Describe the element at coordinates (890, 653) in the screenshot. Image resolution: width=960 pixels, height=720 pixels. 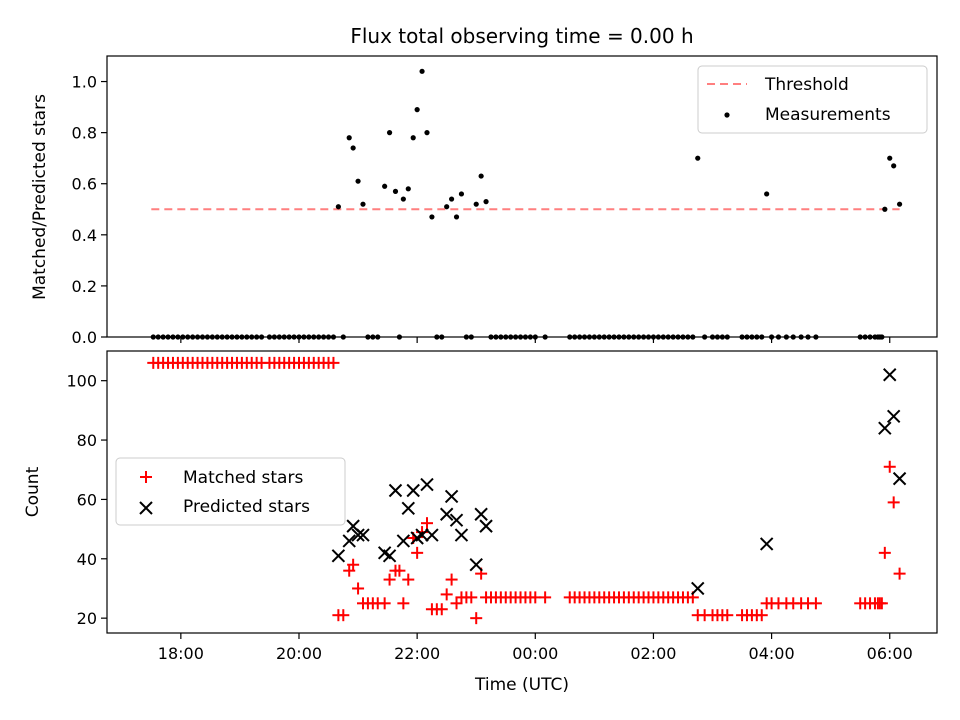
I see `x-tick-label: 06:00` at that location.